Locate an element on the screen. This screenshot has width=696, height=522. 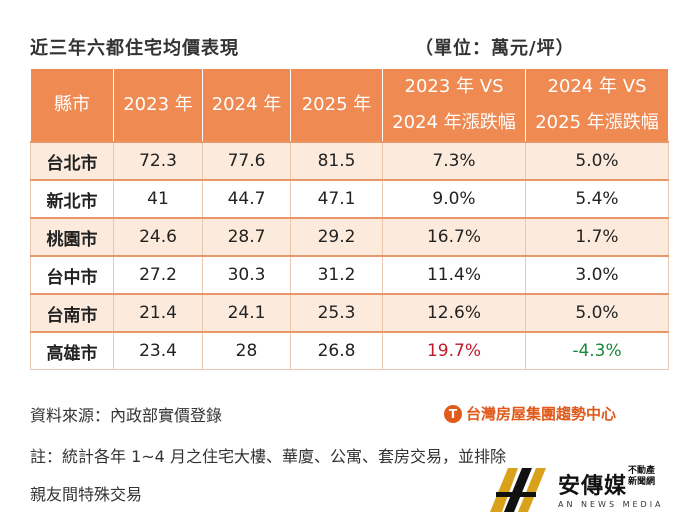
change-23-24-cell: 12.6% is located at coordinates (454, 313).